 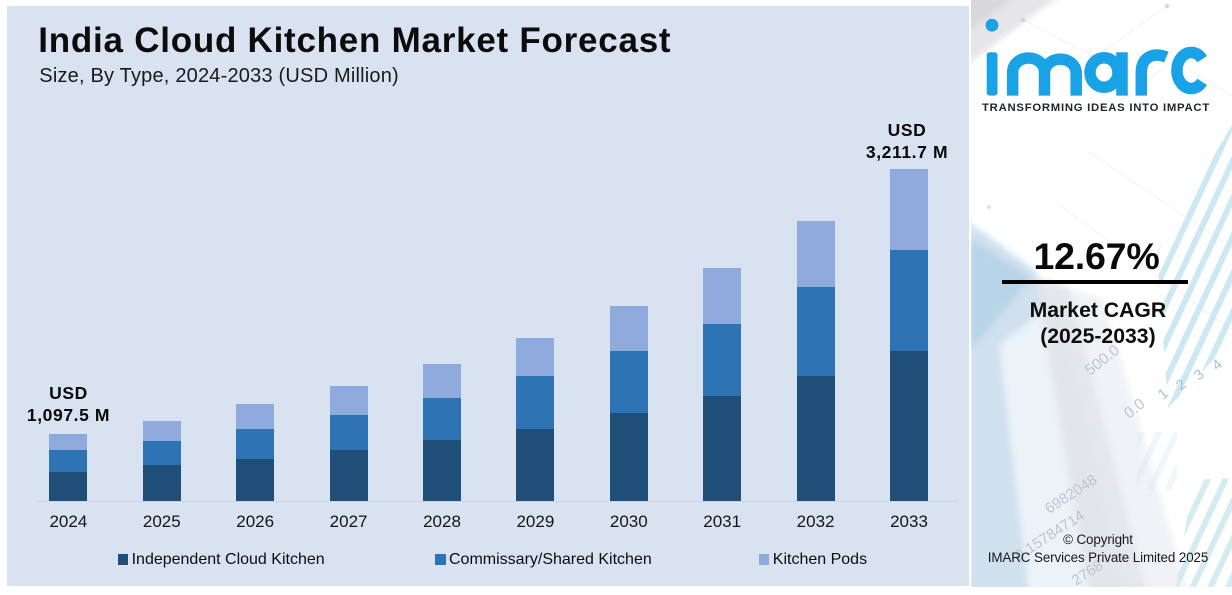 What do you see at coordinates (1217, 365) in the screenshot?
I see `svg-text: 4` at bounding box center [1217, 365].